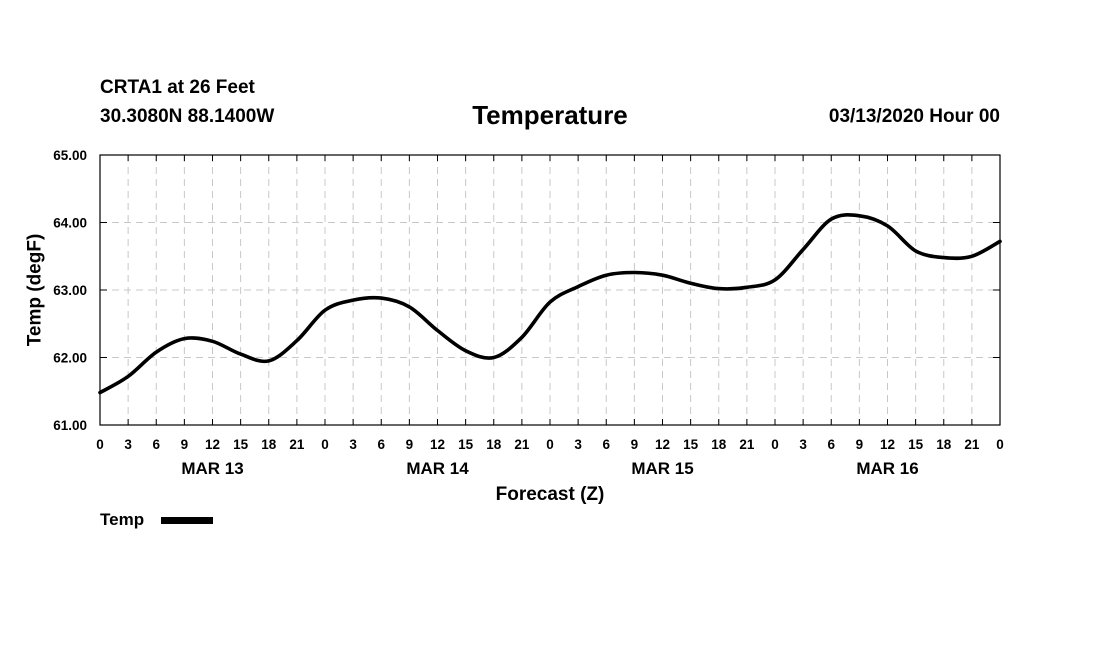 This screenshot has width=1100, height=650. I want to click on station-coordinates: 30.3080N 88.1400W, so click(187, 116).